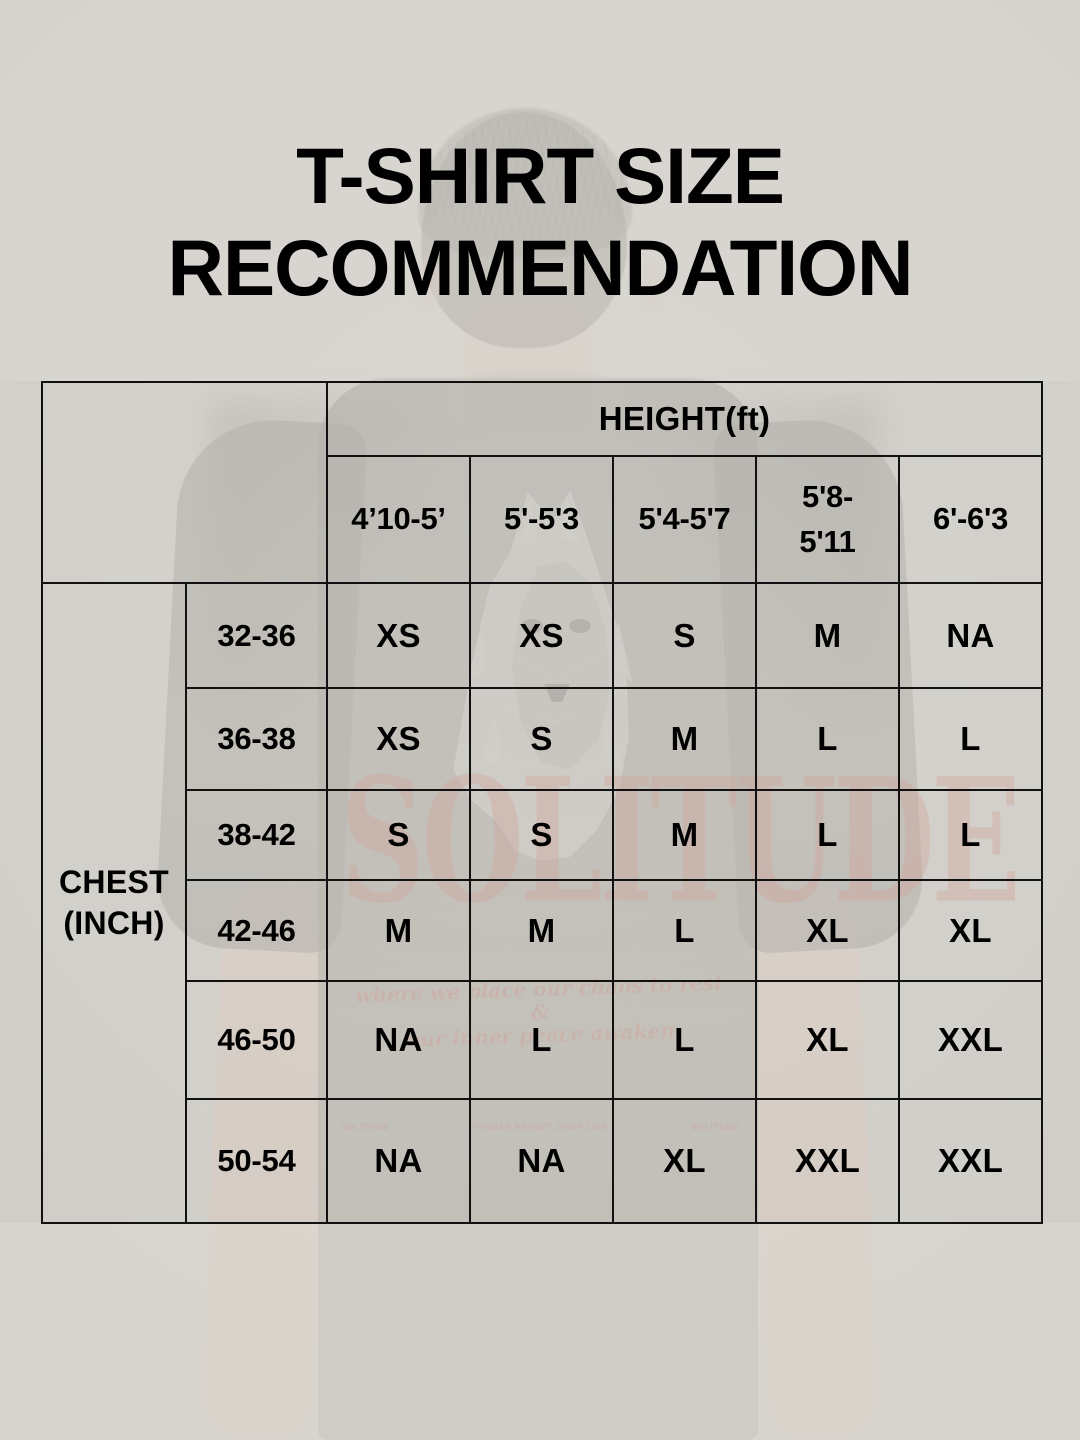  Describe the element at coordinates (398, 519) in the screenshot. I see `height-column-header-1: 4’10-5’` at that location.